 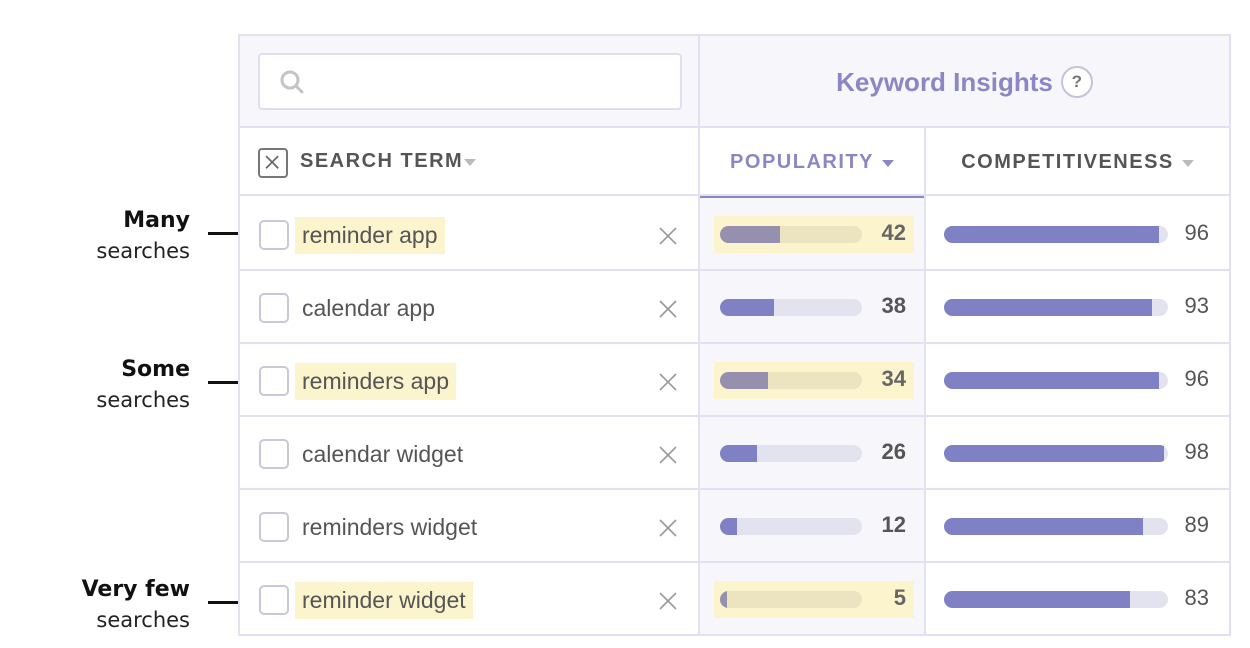 I want to click on competitiveness-cell: 89, so click(x=1077, y=525).